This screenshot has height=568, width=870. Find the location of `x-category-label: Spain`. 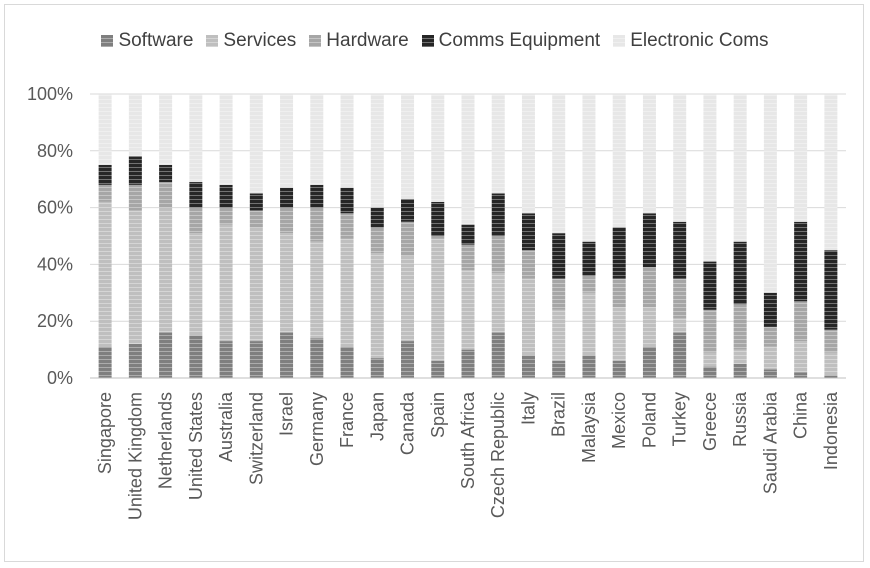

x-category-label: Spain is located at coordinates (438, 415).